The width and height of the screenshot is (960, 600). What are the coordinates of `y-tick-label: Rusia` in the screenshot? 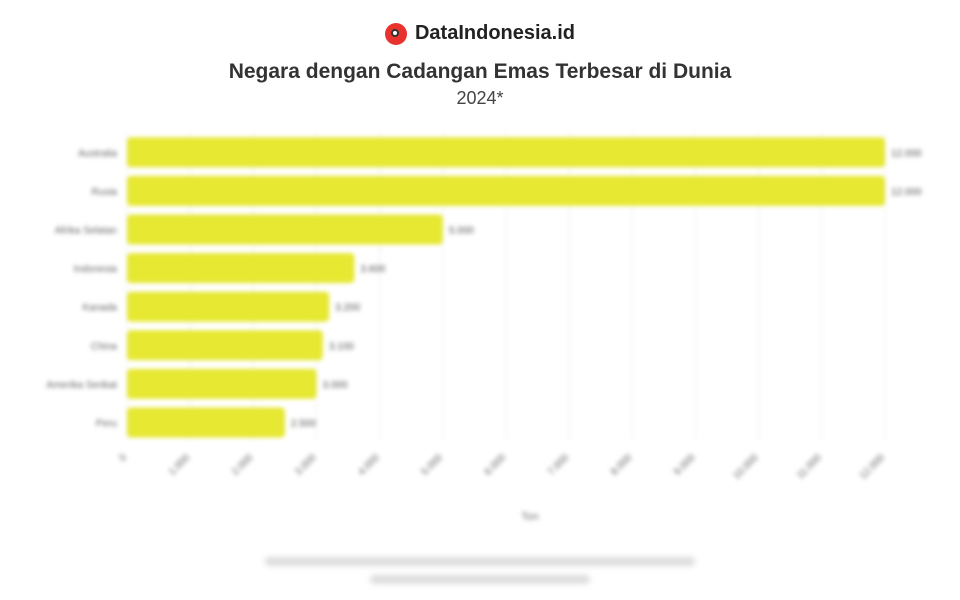 It's located at (104, 192).